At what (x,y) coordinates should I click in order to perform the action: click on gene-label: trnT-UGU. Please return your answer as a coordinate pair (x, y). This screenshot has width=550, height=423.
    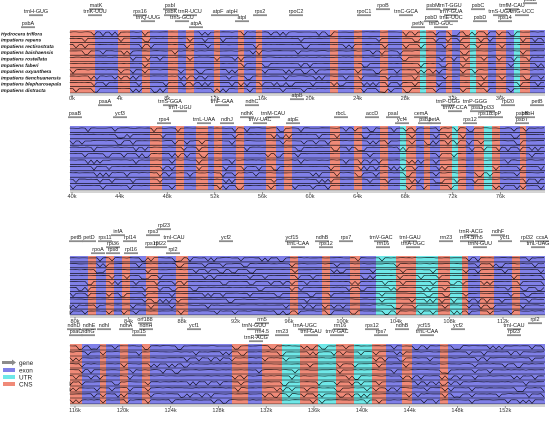
    Looking at the image, I should click on (179, 108).